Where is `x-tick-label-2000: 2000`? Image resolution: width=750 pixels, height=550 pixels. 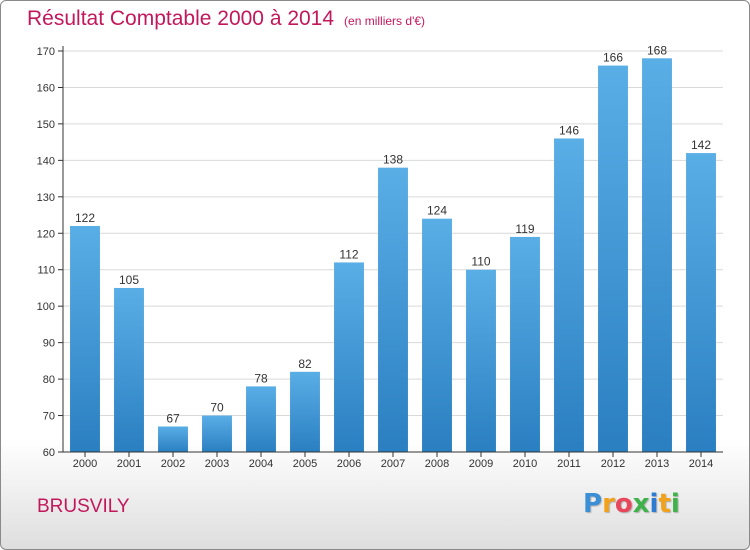 x-tick-label-2000: 2000 is located at coordinates (85, 464).